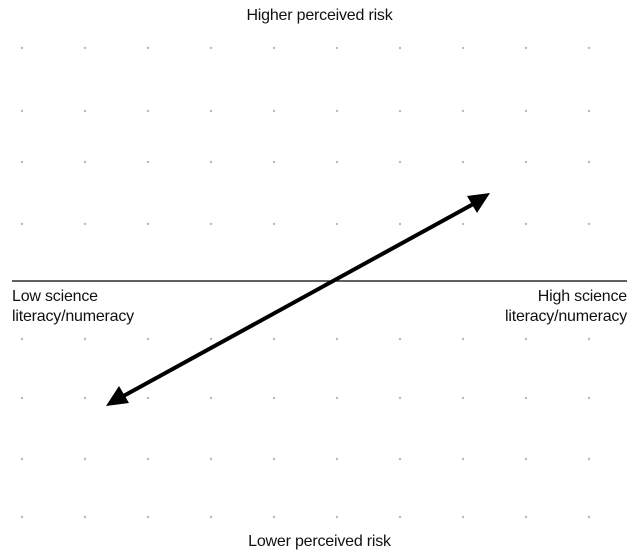  I want to click on arrowhead-upper, so click(478, 203).